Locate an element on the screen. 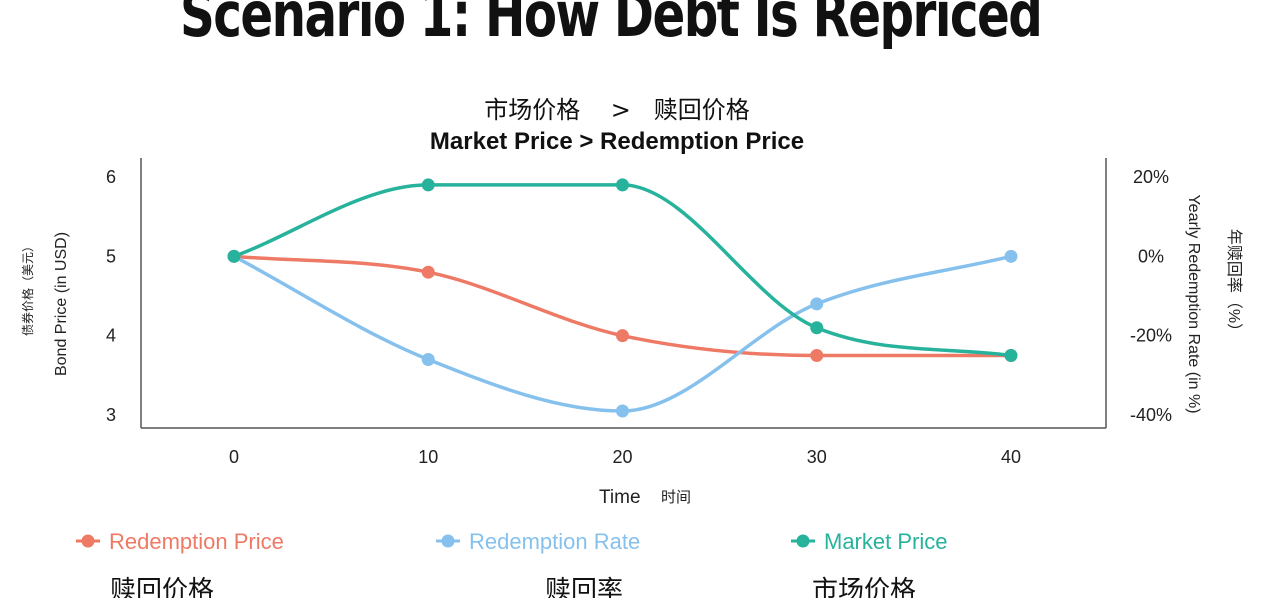  x-axis-label: Time is located at coordinates (620, 497).